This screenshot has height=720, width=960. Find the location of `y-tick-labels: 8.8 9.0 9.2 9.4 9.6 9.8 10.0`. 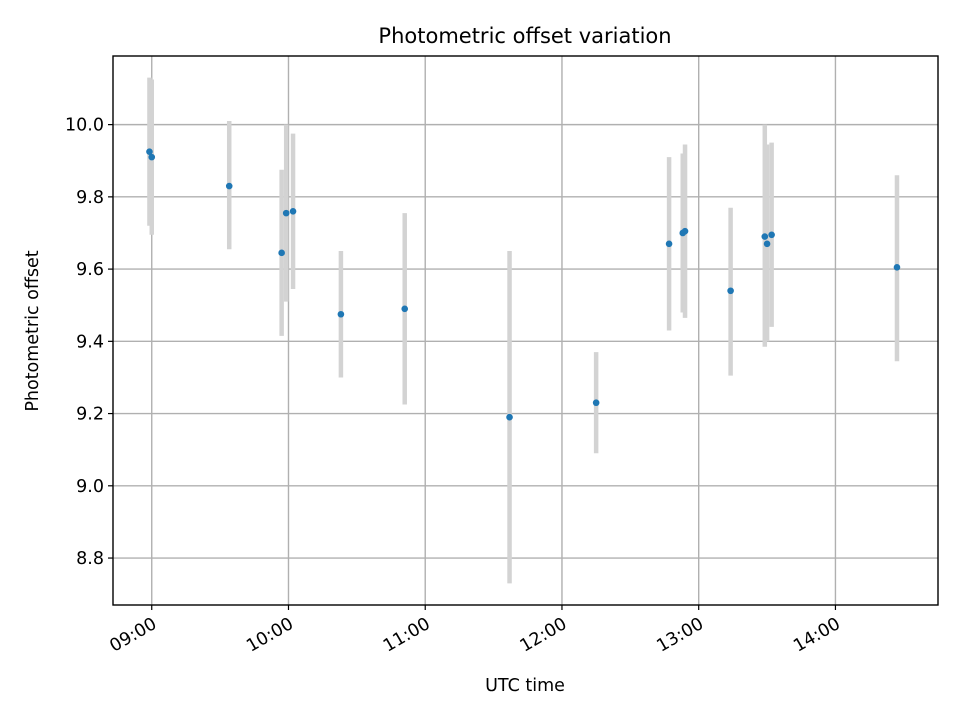

y-tick-labels: 8.8 9.0 9.2 9.4 9.6 9.8 10.0 is located at coordinates (84, 342).